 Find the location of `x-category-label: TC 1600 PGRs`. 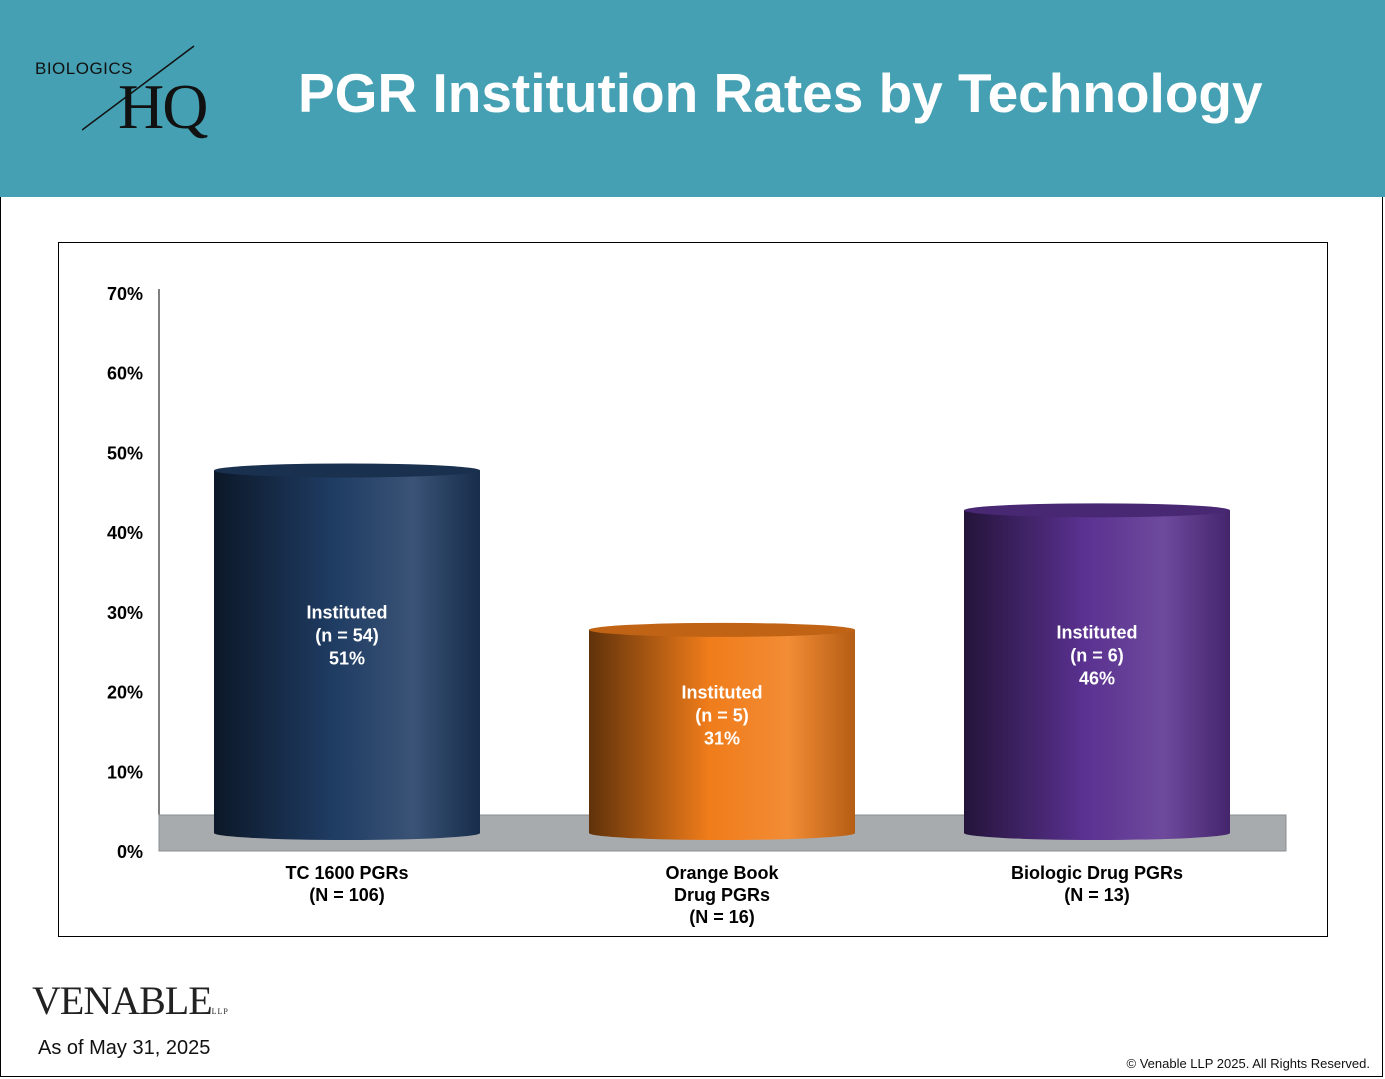

x-category-label: TC 1600 PGRs is located at coordinates (346, 873).